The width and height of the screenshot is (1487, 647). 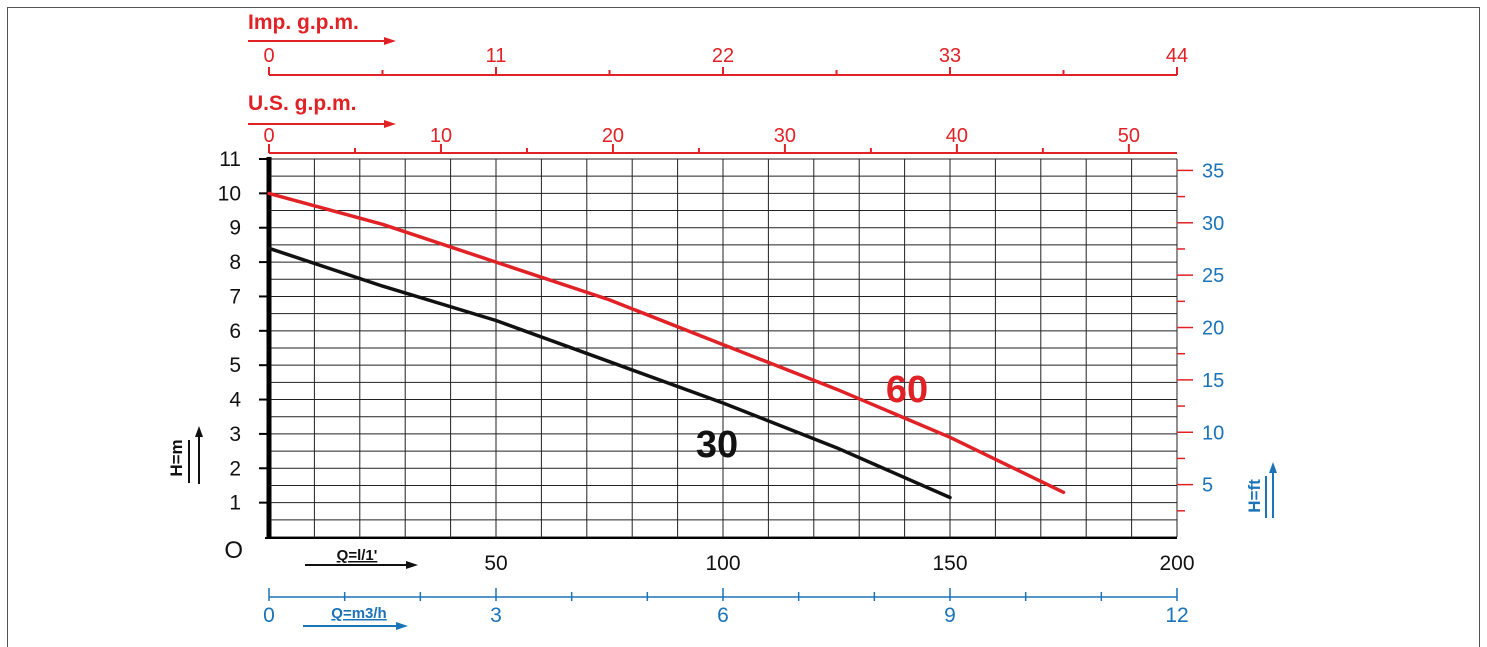 What do you see at coordinates (235, 503) in the screenshot?
I see `y-tick-label: 1` at bounding box center [235, 503].